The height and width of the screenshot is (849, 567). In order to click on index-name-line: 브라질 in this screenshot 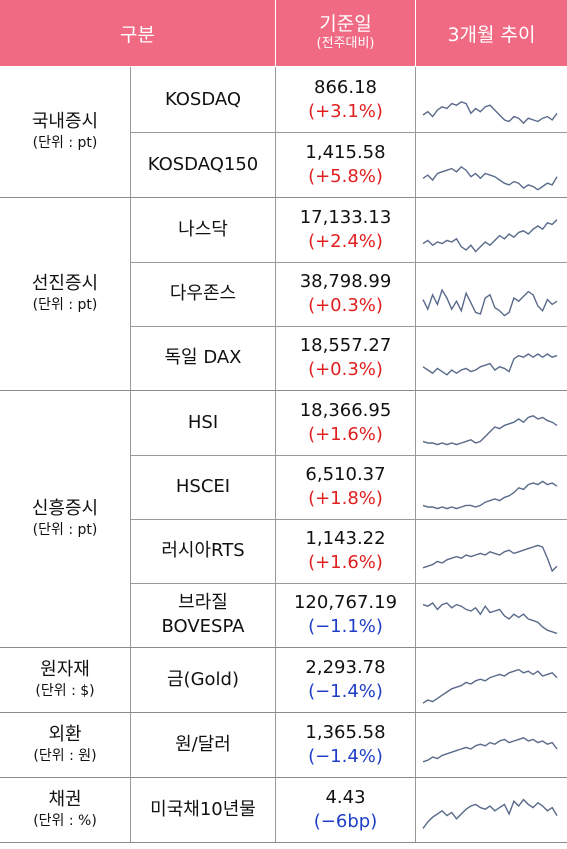, I will do `click(203, 602)`.